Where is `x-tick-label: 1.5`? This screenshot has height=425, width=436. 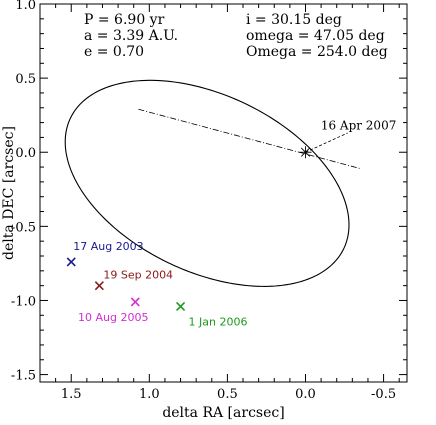
x-tick-label: 1.5 is located at coordinates (71, 394).